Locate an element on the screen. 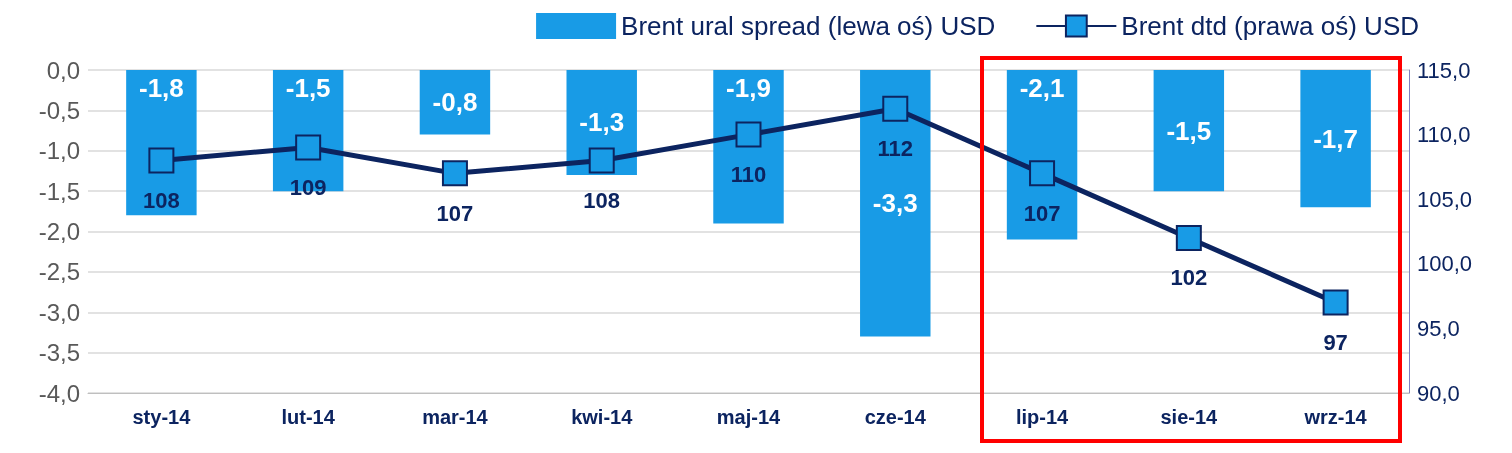 Image resolution: width=1512 pixels, height=453 pixels. data-label: -0,8 is located at coordinates (455, 102).